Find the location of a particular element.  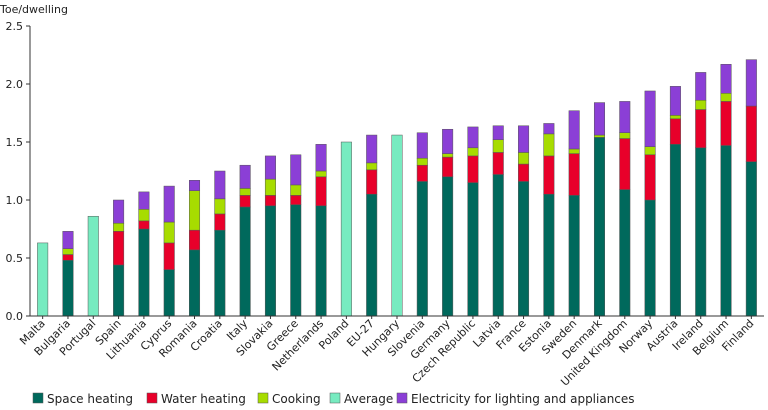

bar-spain-cooking is located at coordinates (119, 227).